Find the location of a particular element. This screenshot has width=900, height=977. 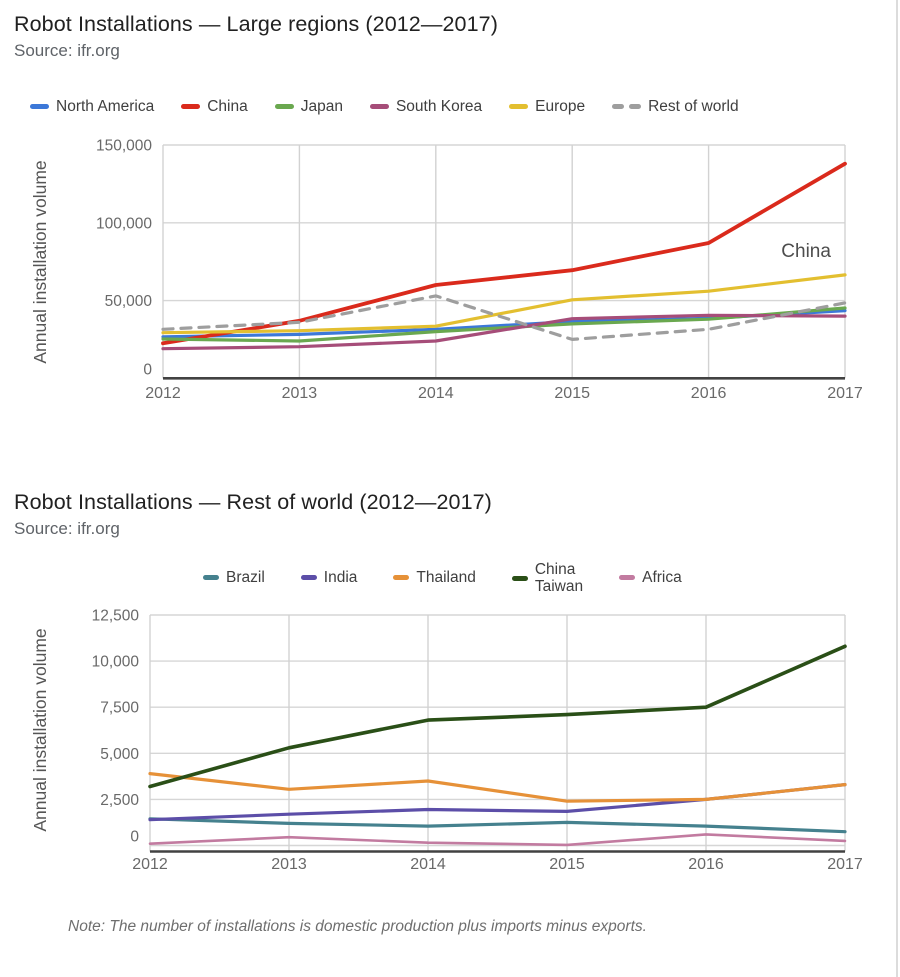

series-line-brazil is located at coordinates (497, 825).